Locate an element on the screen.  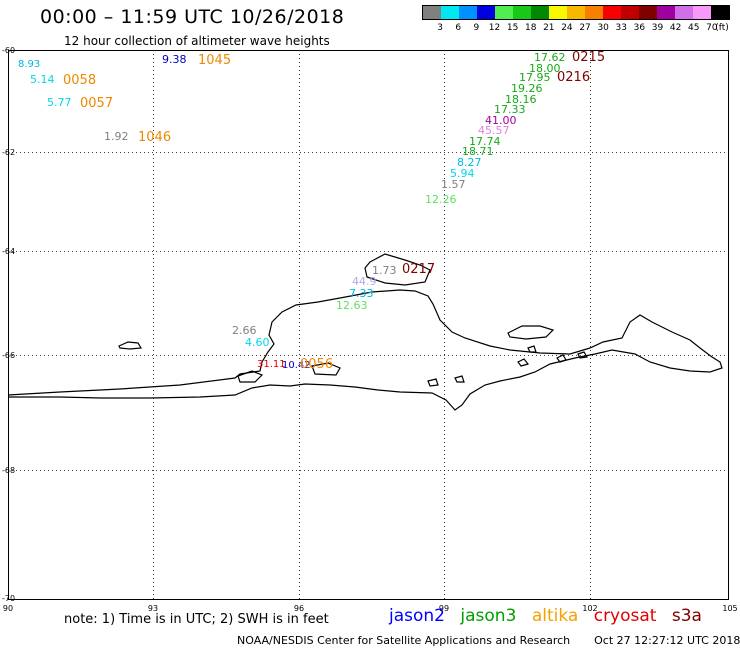
wave-height-label: 5.77 is located at coordinates (59, 102).